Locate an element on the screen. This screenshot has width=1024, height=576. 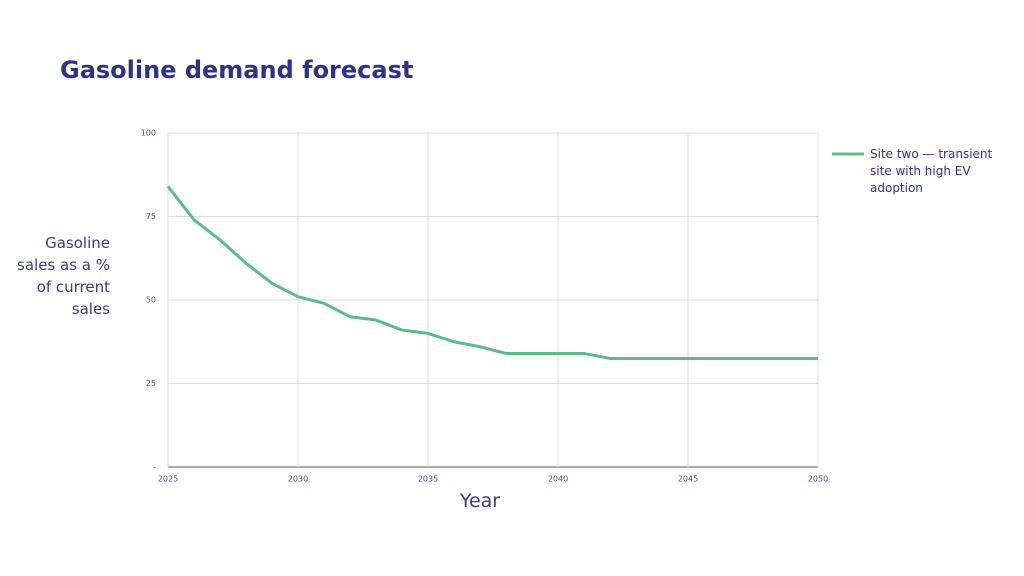
y-tick-label: 100 is located at coordinates (148, 133).